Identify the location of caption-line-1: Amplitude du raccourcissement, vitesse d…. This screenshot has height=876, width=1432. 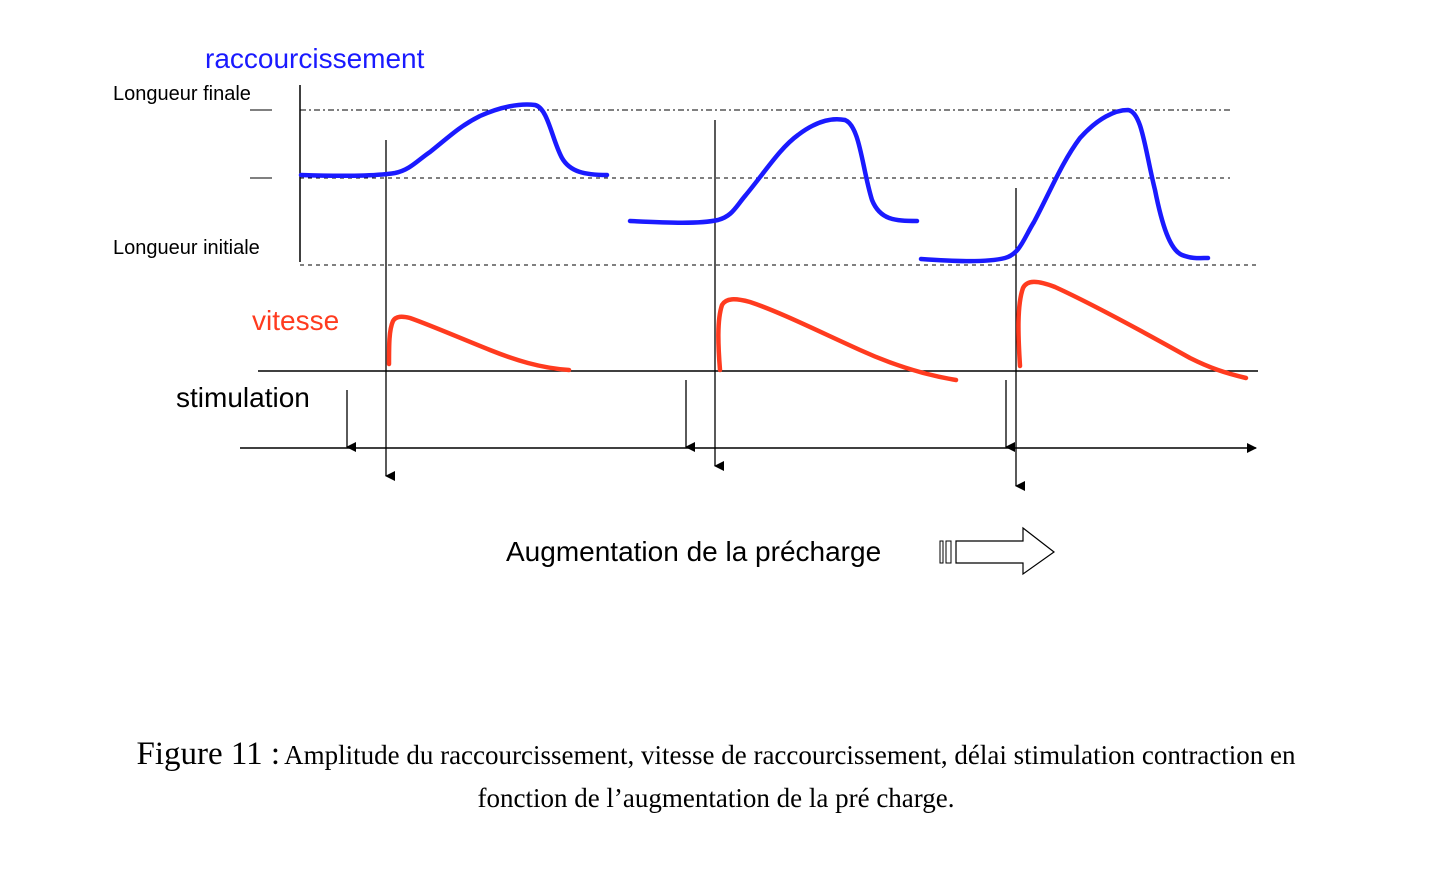
(790, 755).